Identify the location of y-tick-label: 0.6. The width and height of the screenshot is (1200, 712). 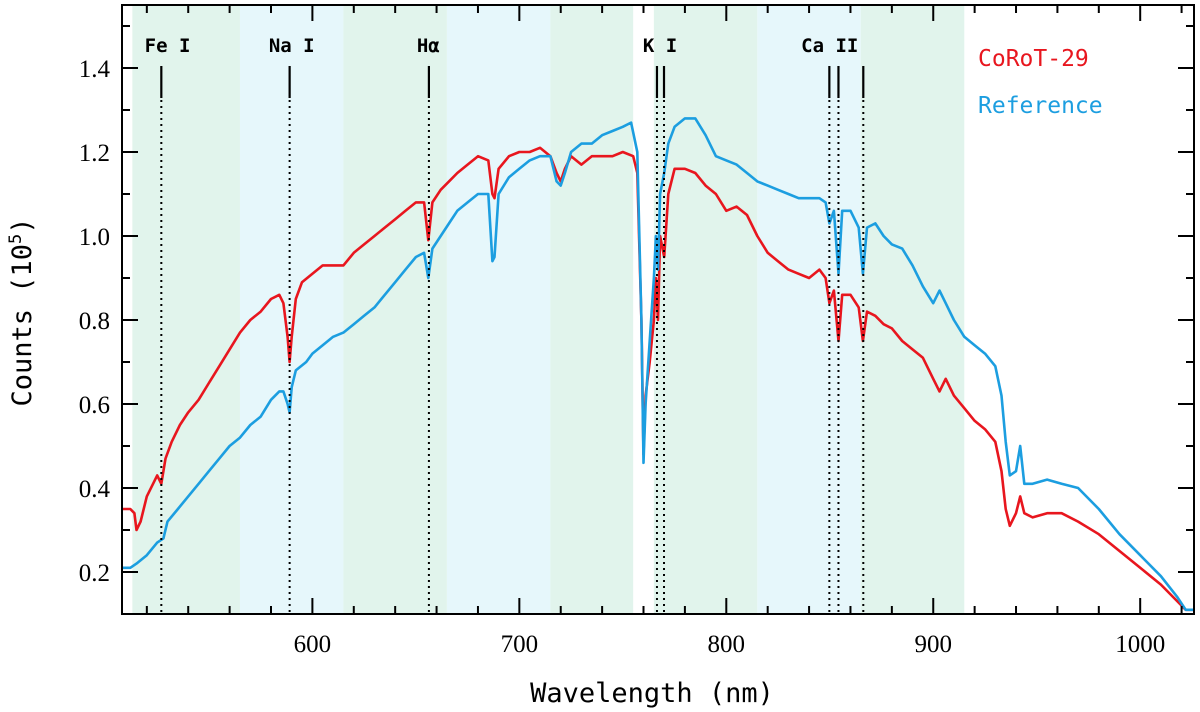
(94, 405).